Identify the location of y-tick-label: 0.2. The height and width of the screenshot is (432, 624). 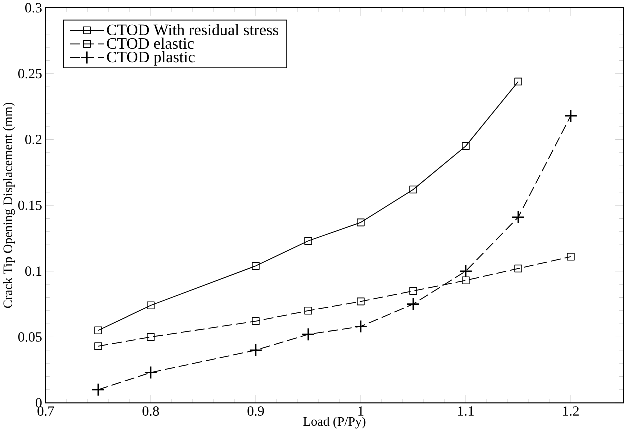
(34, 139).